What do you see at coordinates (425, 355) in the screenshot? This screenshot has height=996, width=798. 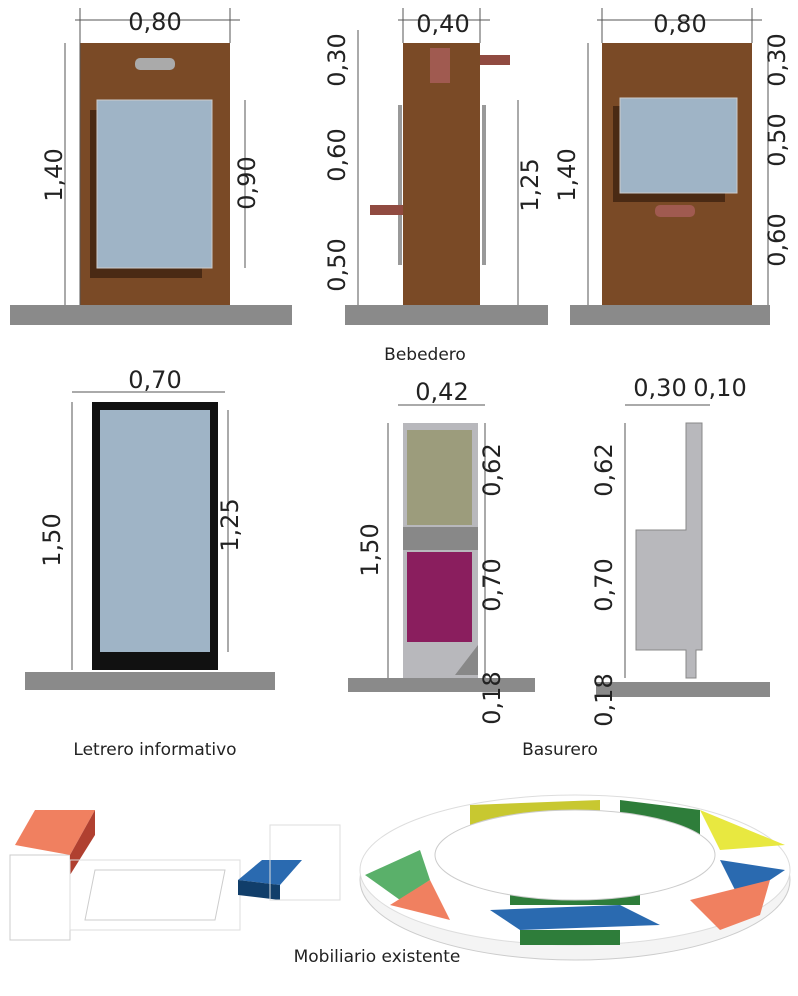 I see `caption: Bebedero` at bounding box center [425, 355].